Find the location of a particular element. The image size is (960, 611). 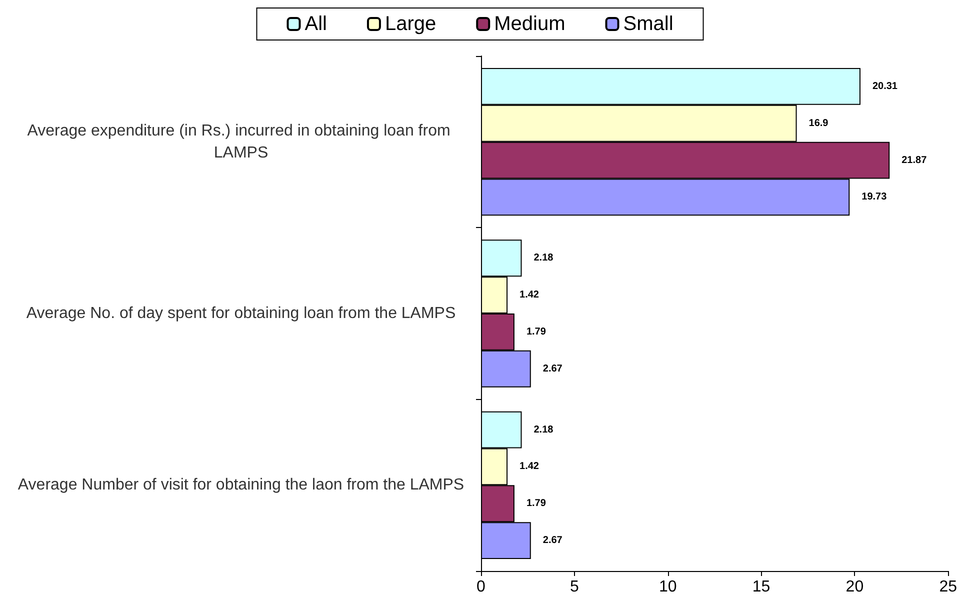

x-tick-label: 25 is located at coordinates (948, 587).